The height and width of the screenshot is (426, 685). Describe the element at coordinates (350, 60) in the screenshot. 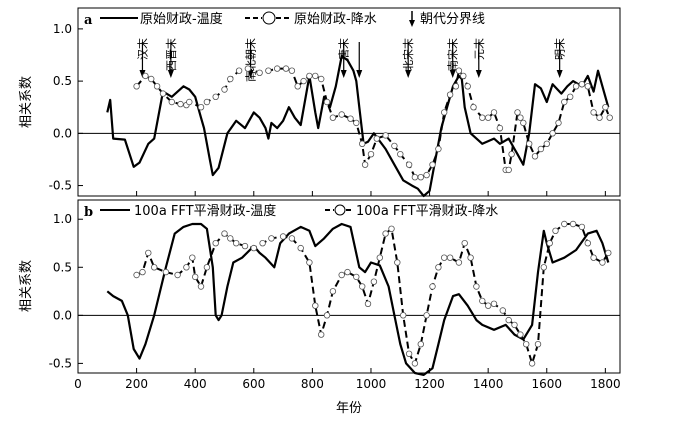

I see `dynasty-markers: 汉末西晋末南北朝末唐末北宋末南宋末元末明末` at that location.